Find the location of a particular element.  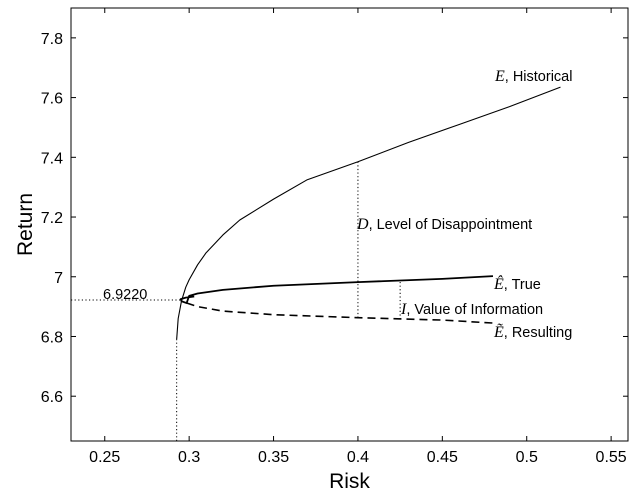

annotation-value-of-information: I, Value of Information is located at coordinates (471, 309).